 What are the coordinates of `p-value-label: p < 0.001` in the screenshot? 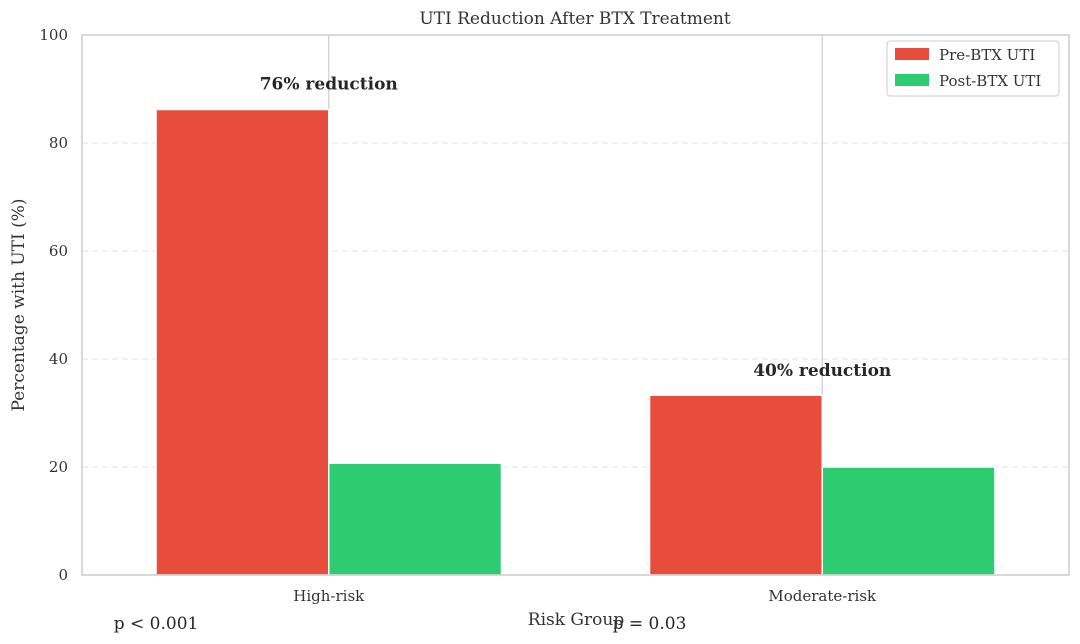 It's located at (156, 624).